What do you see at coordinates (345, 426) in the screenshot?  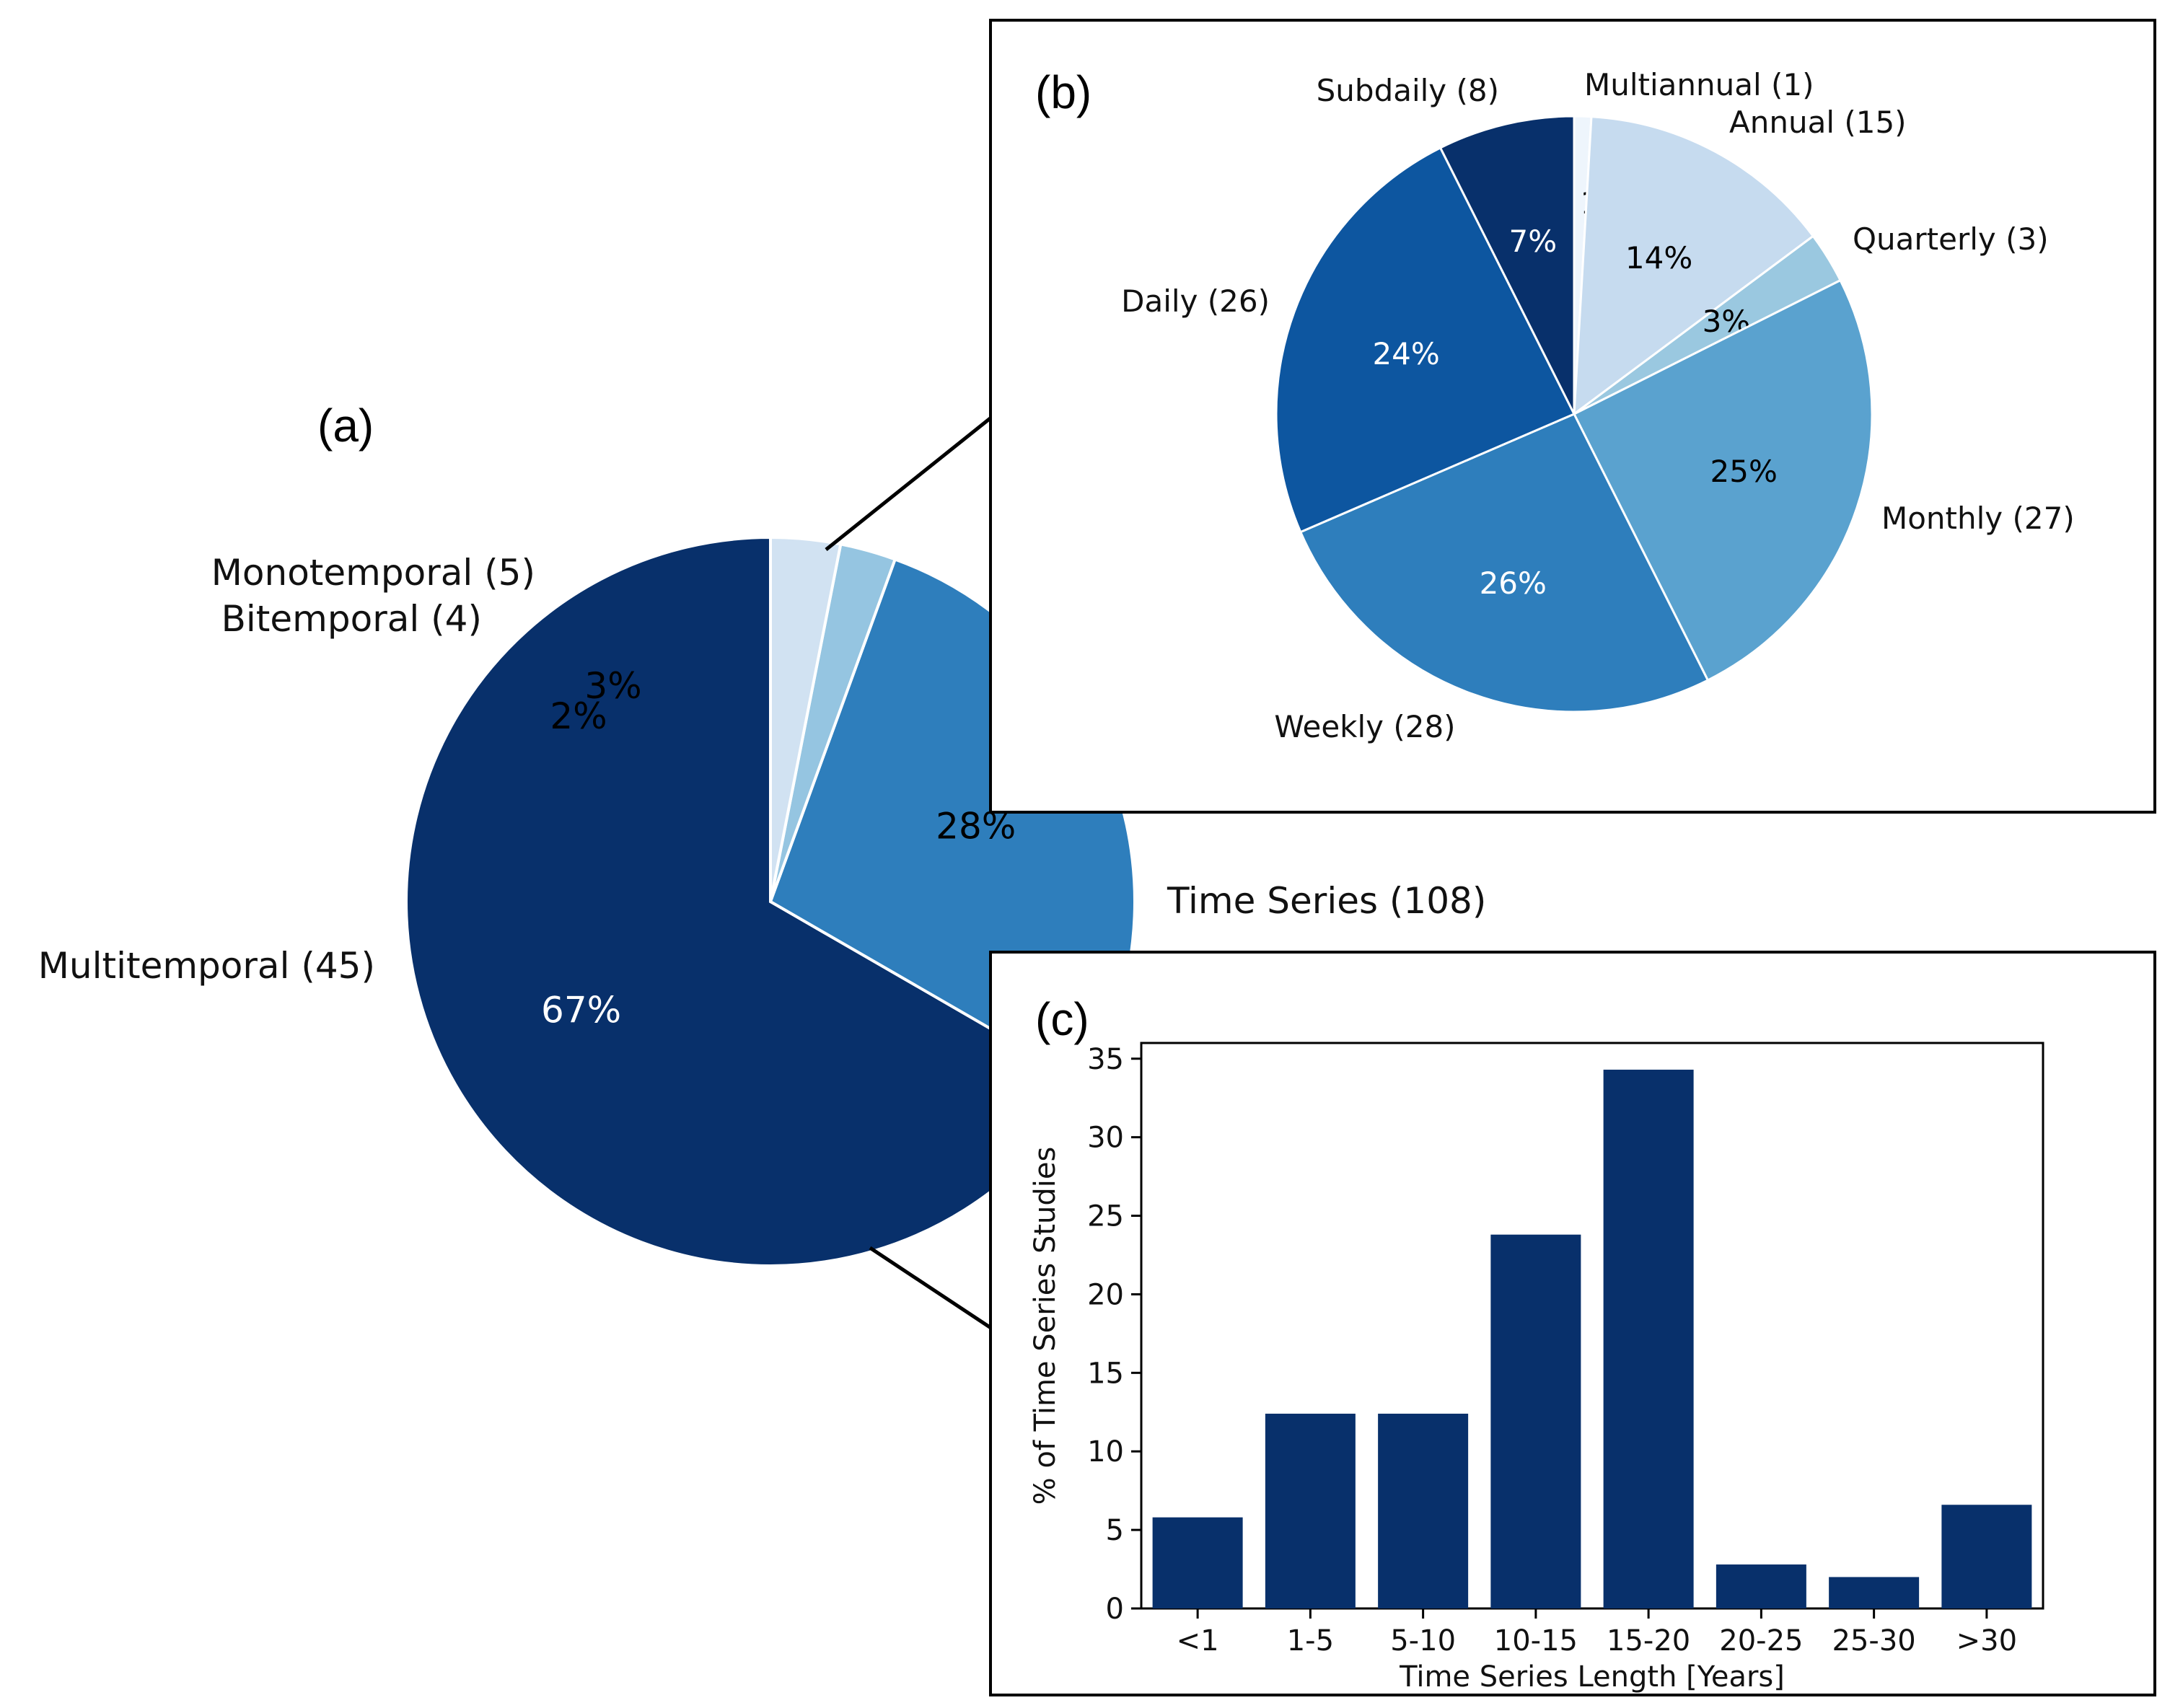 I see `panel-a-label: (a)` at bounding box center [345, 426].